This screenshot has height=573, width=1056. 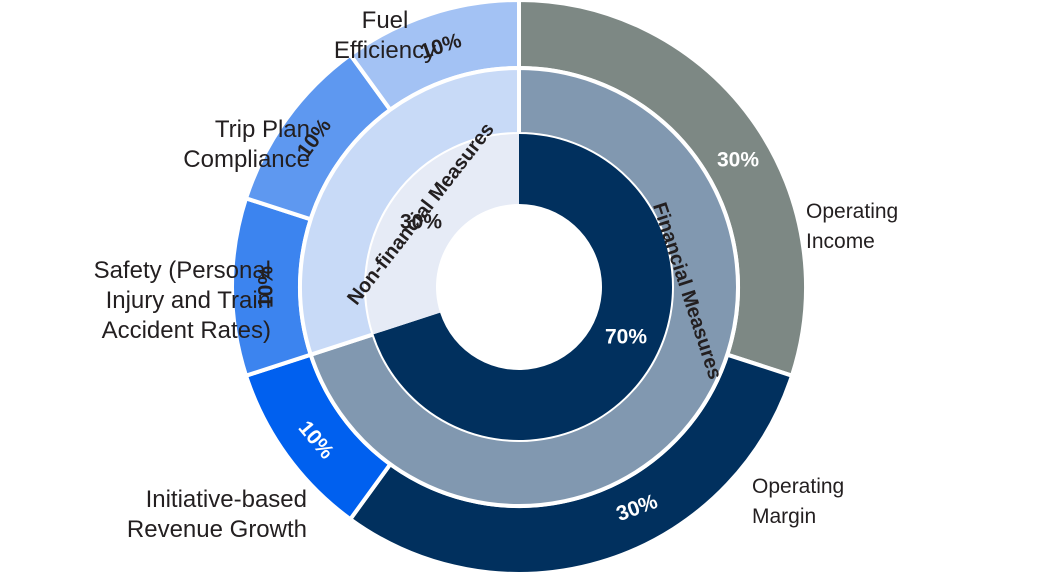 What do you see at coordinates (266, 287) in the screenshot?
I see `outer-label-safety-personal-injury-and-train-accident-rates: 10%` at bounding box center [266, 287].